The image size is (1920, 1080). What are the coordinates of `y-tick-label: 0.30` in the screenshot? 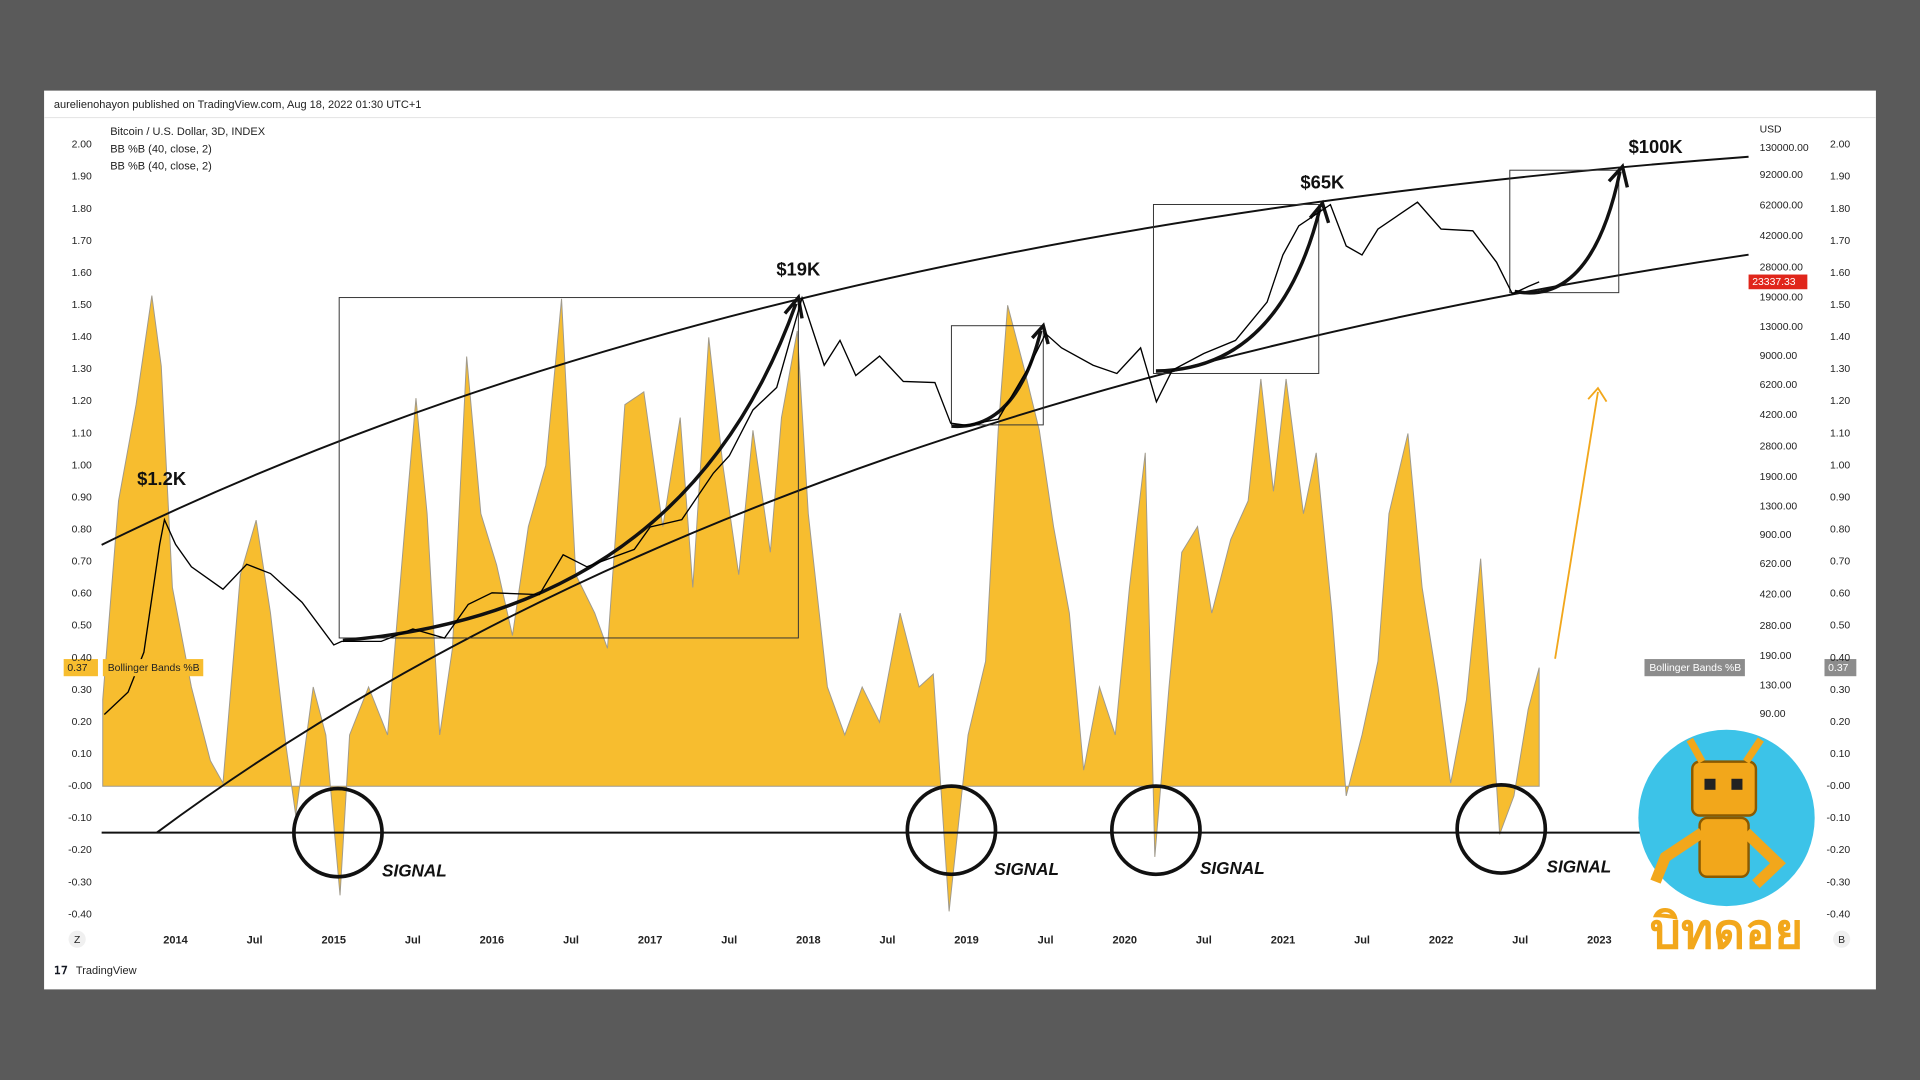 It's located at (82, 690).